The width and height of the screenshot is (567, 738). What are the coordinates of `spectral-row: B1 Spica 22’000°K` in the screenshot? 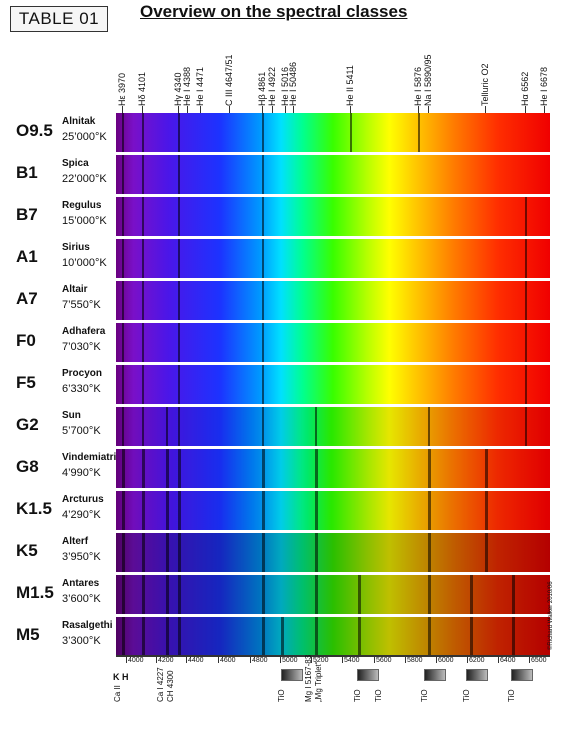 It's located at (283, 175).